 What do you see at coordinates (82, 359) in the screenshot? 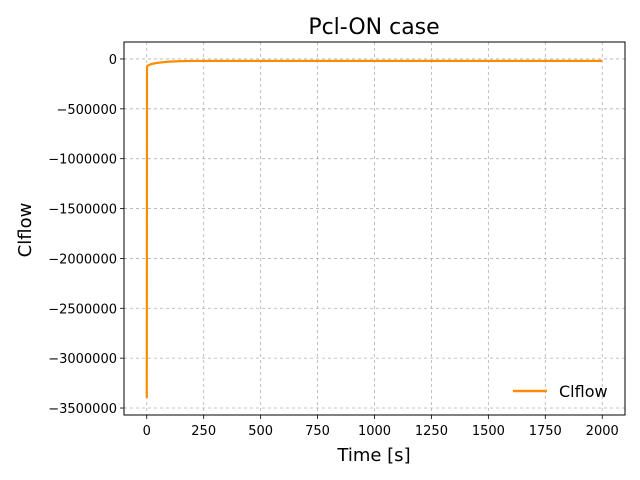
I see `y-tick-label: −3000000` at bounding box center [82, 359].